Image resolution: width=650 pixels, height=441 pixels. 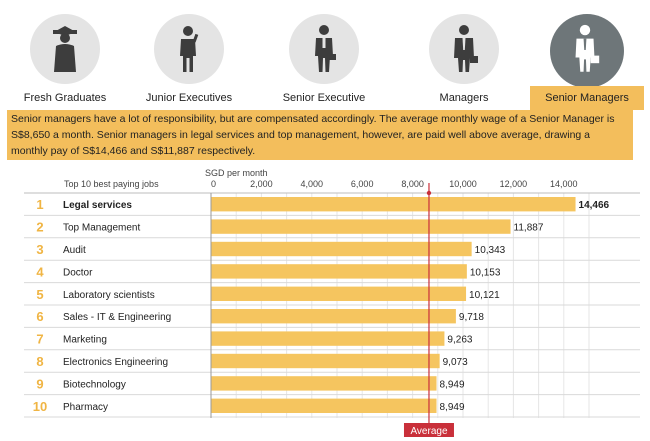 What do you see at coordinates (39, 204) in the screenshot?
I see `rank-number: 1` at bounding box center [39, 204].